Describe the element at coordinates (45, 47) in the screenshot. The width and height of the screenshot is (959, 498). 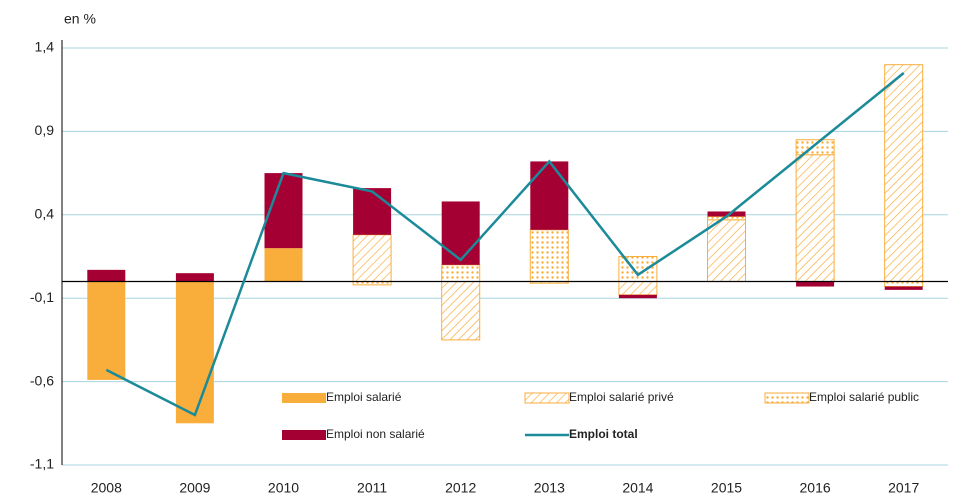
I see `y-tick-label: 1,4` at that location.